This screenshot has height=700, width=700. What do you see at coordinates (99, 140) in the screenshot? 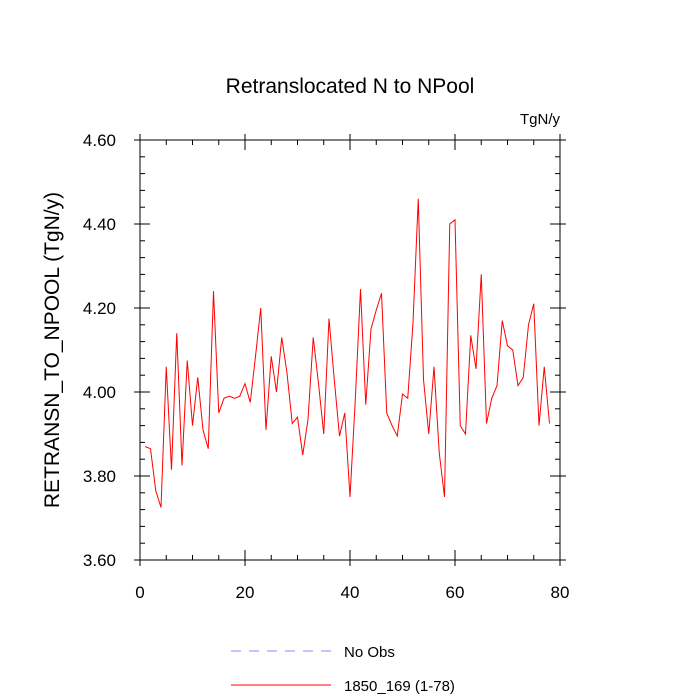
I see `y-tick-label: 4.60` at bounding box center [99, 140].